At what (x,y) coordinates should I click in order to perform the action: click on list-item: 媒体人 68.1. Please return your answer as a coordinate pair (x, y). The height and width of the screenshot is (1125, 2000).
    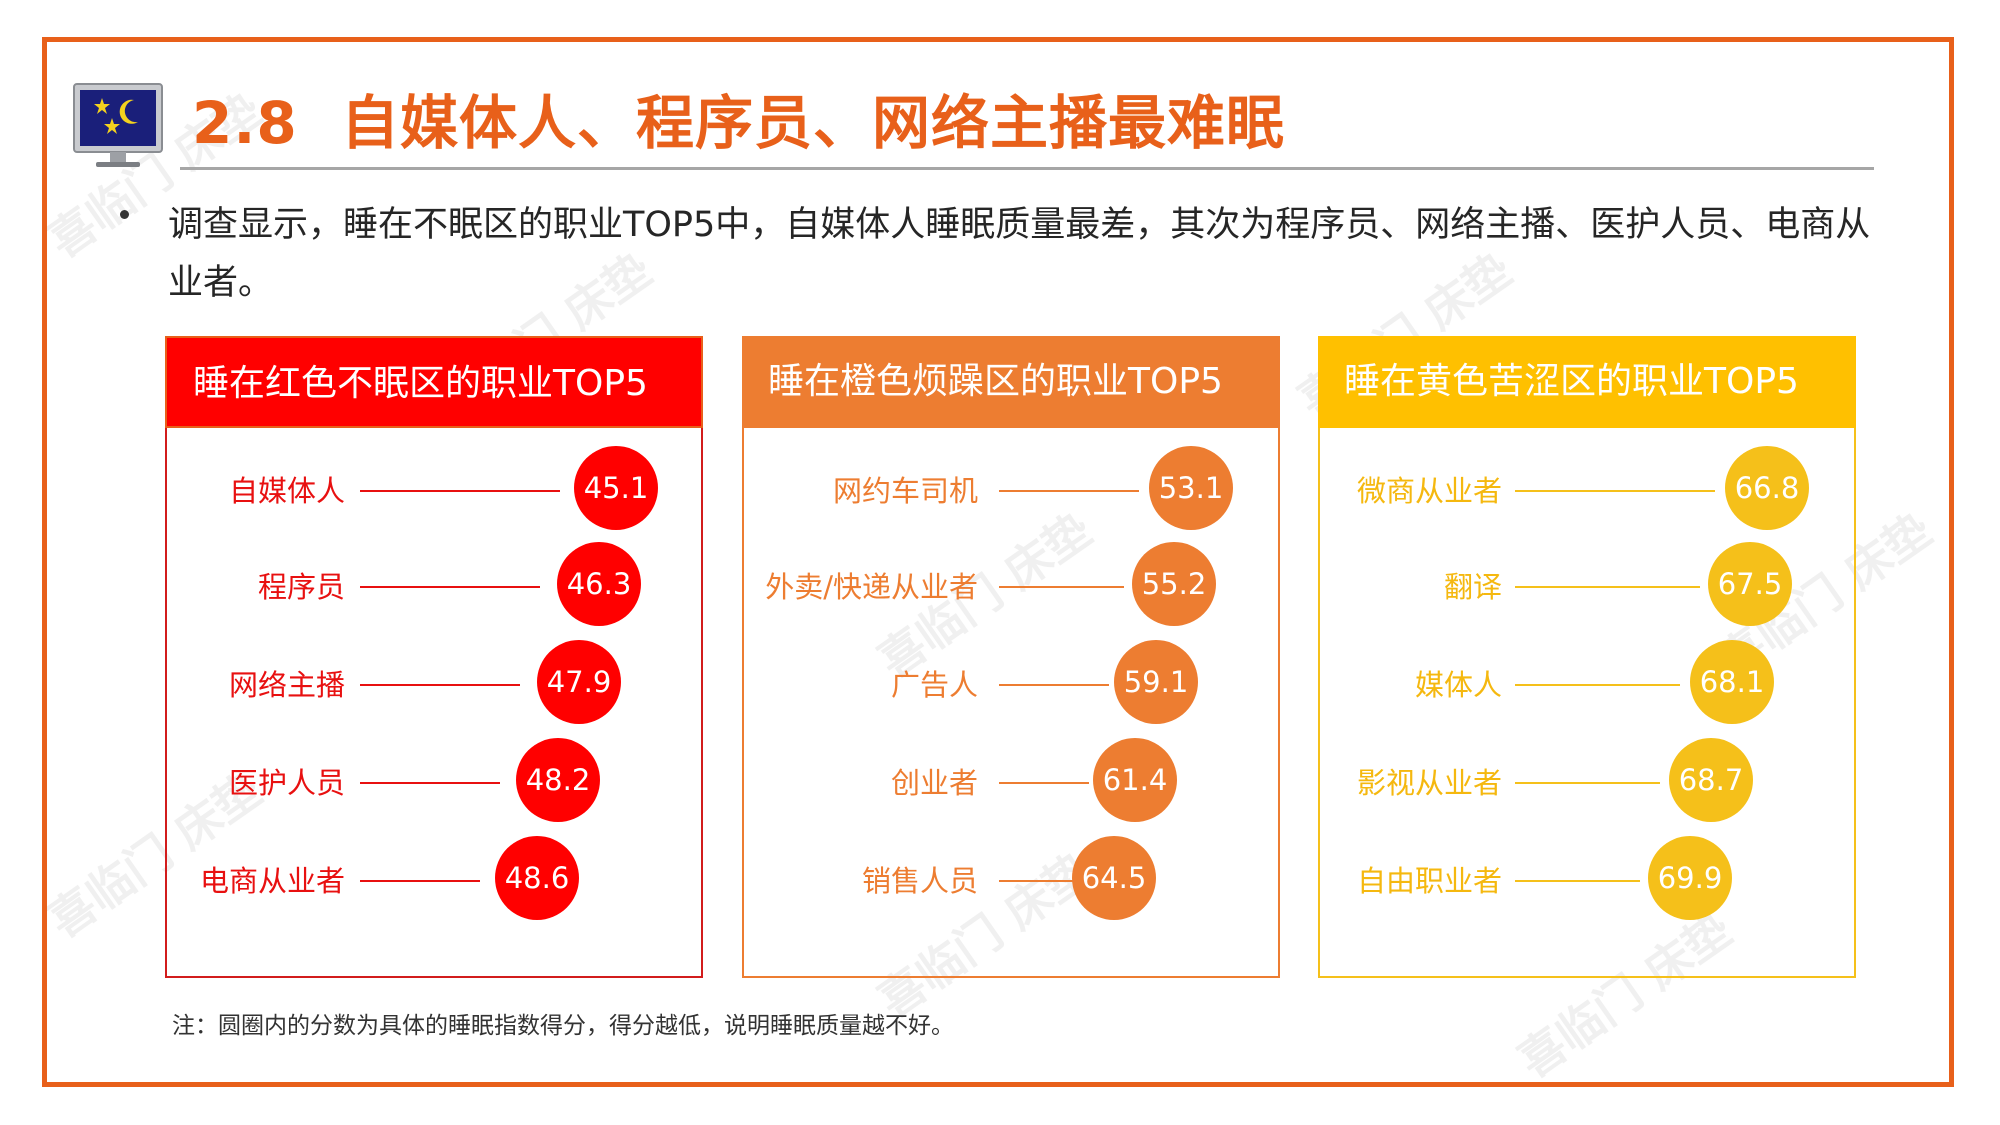
    Looking at the image, I should click on (1587, 685).